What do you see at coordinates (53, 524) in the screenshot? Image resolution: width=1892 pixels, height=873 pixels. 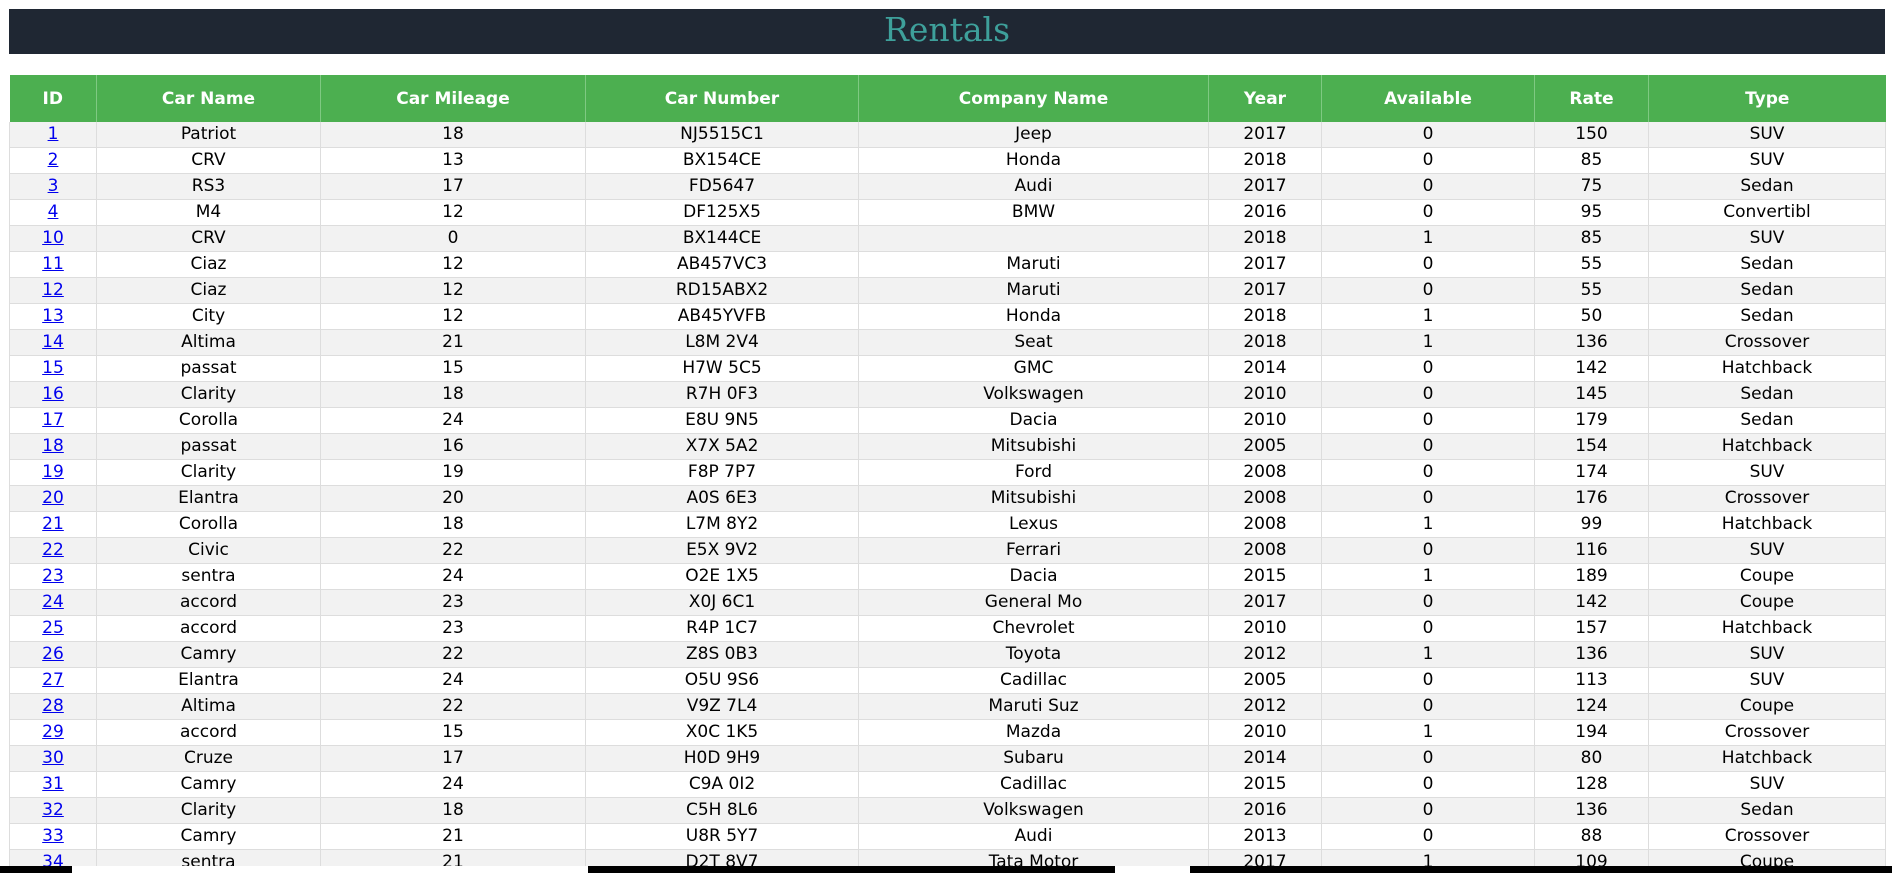 I see `rental-id-link: 21` at bounding box center [53, 524].